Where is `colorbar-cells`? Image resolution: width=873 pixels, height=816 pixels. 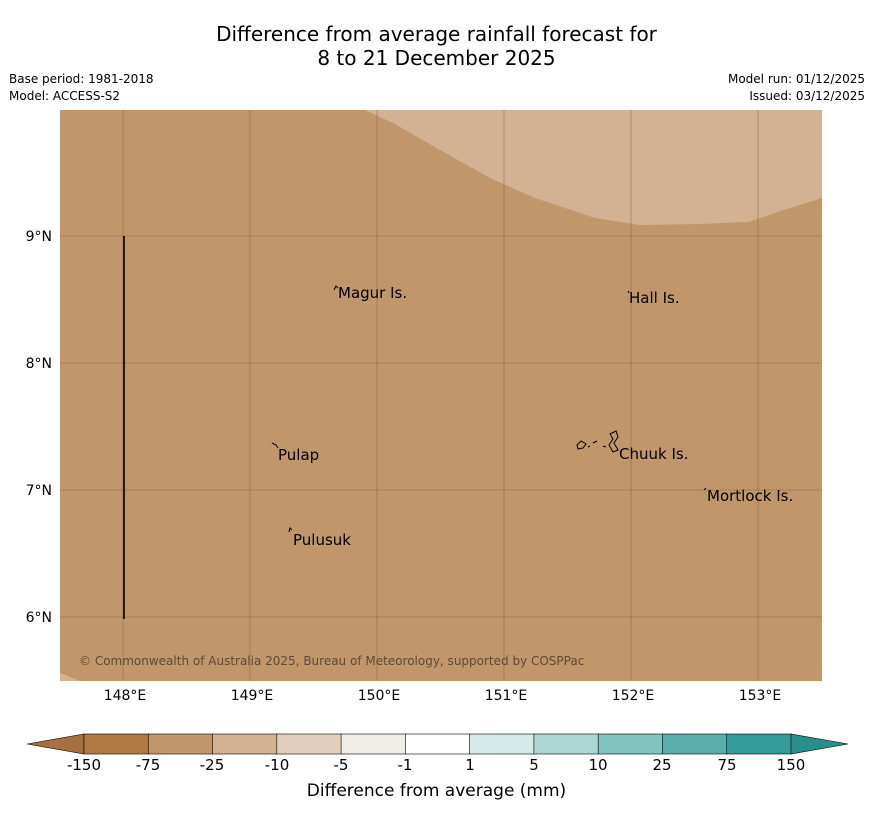 colorbar-cells is located at coordinates (437, 744).